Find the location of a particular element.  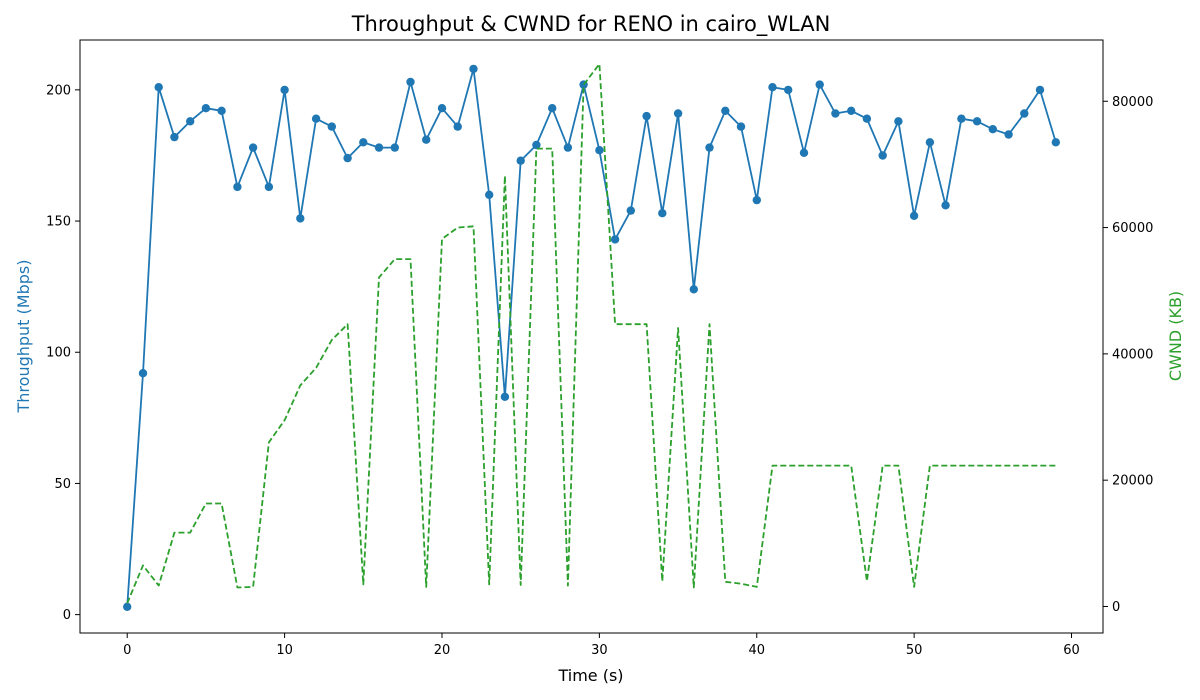

y-tick-label: 50 is located at coordinates (62, 484).